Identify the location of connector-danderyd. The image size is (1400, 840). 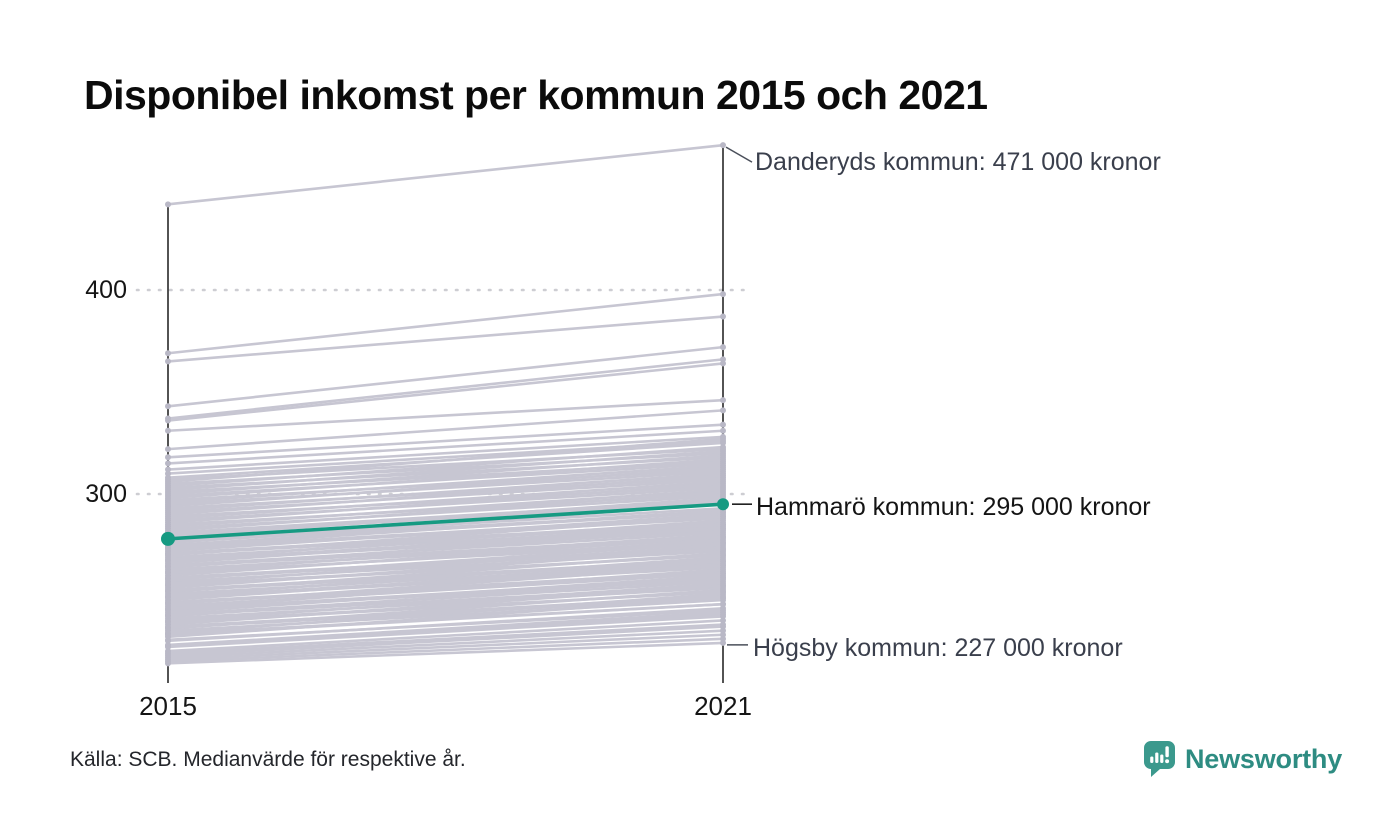
(739, 154).